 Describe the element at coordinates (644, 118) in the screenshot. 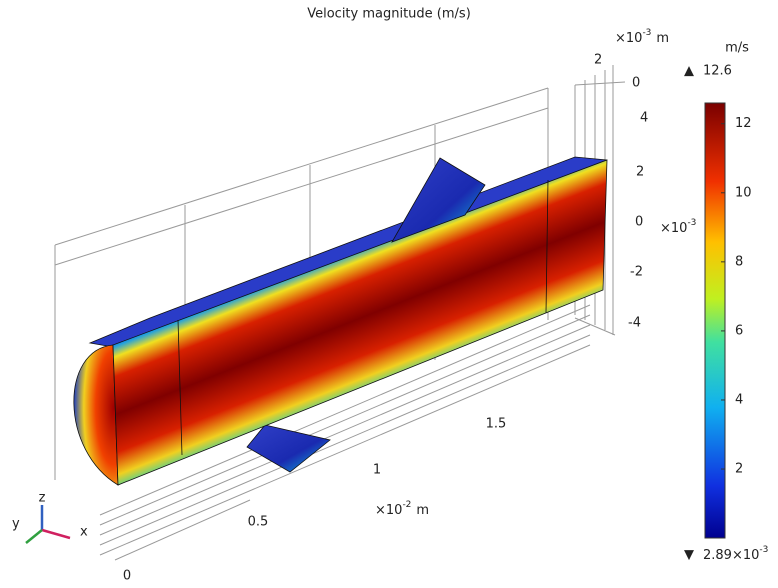

I see `z-tick-label: 4` at that location.